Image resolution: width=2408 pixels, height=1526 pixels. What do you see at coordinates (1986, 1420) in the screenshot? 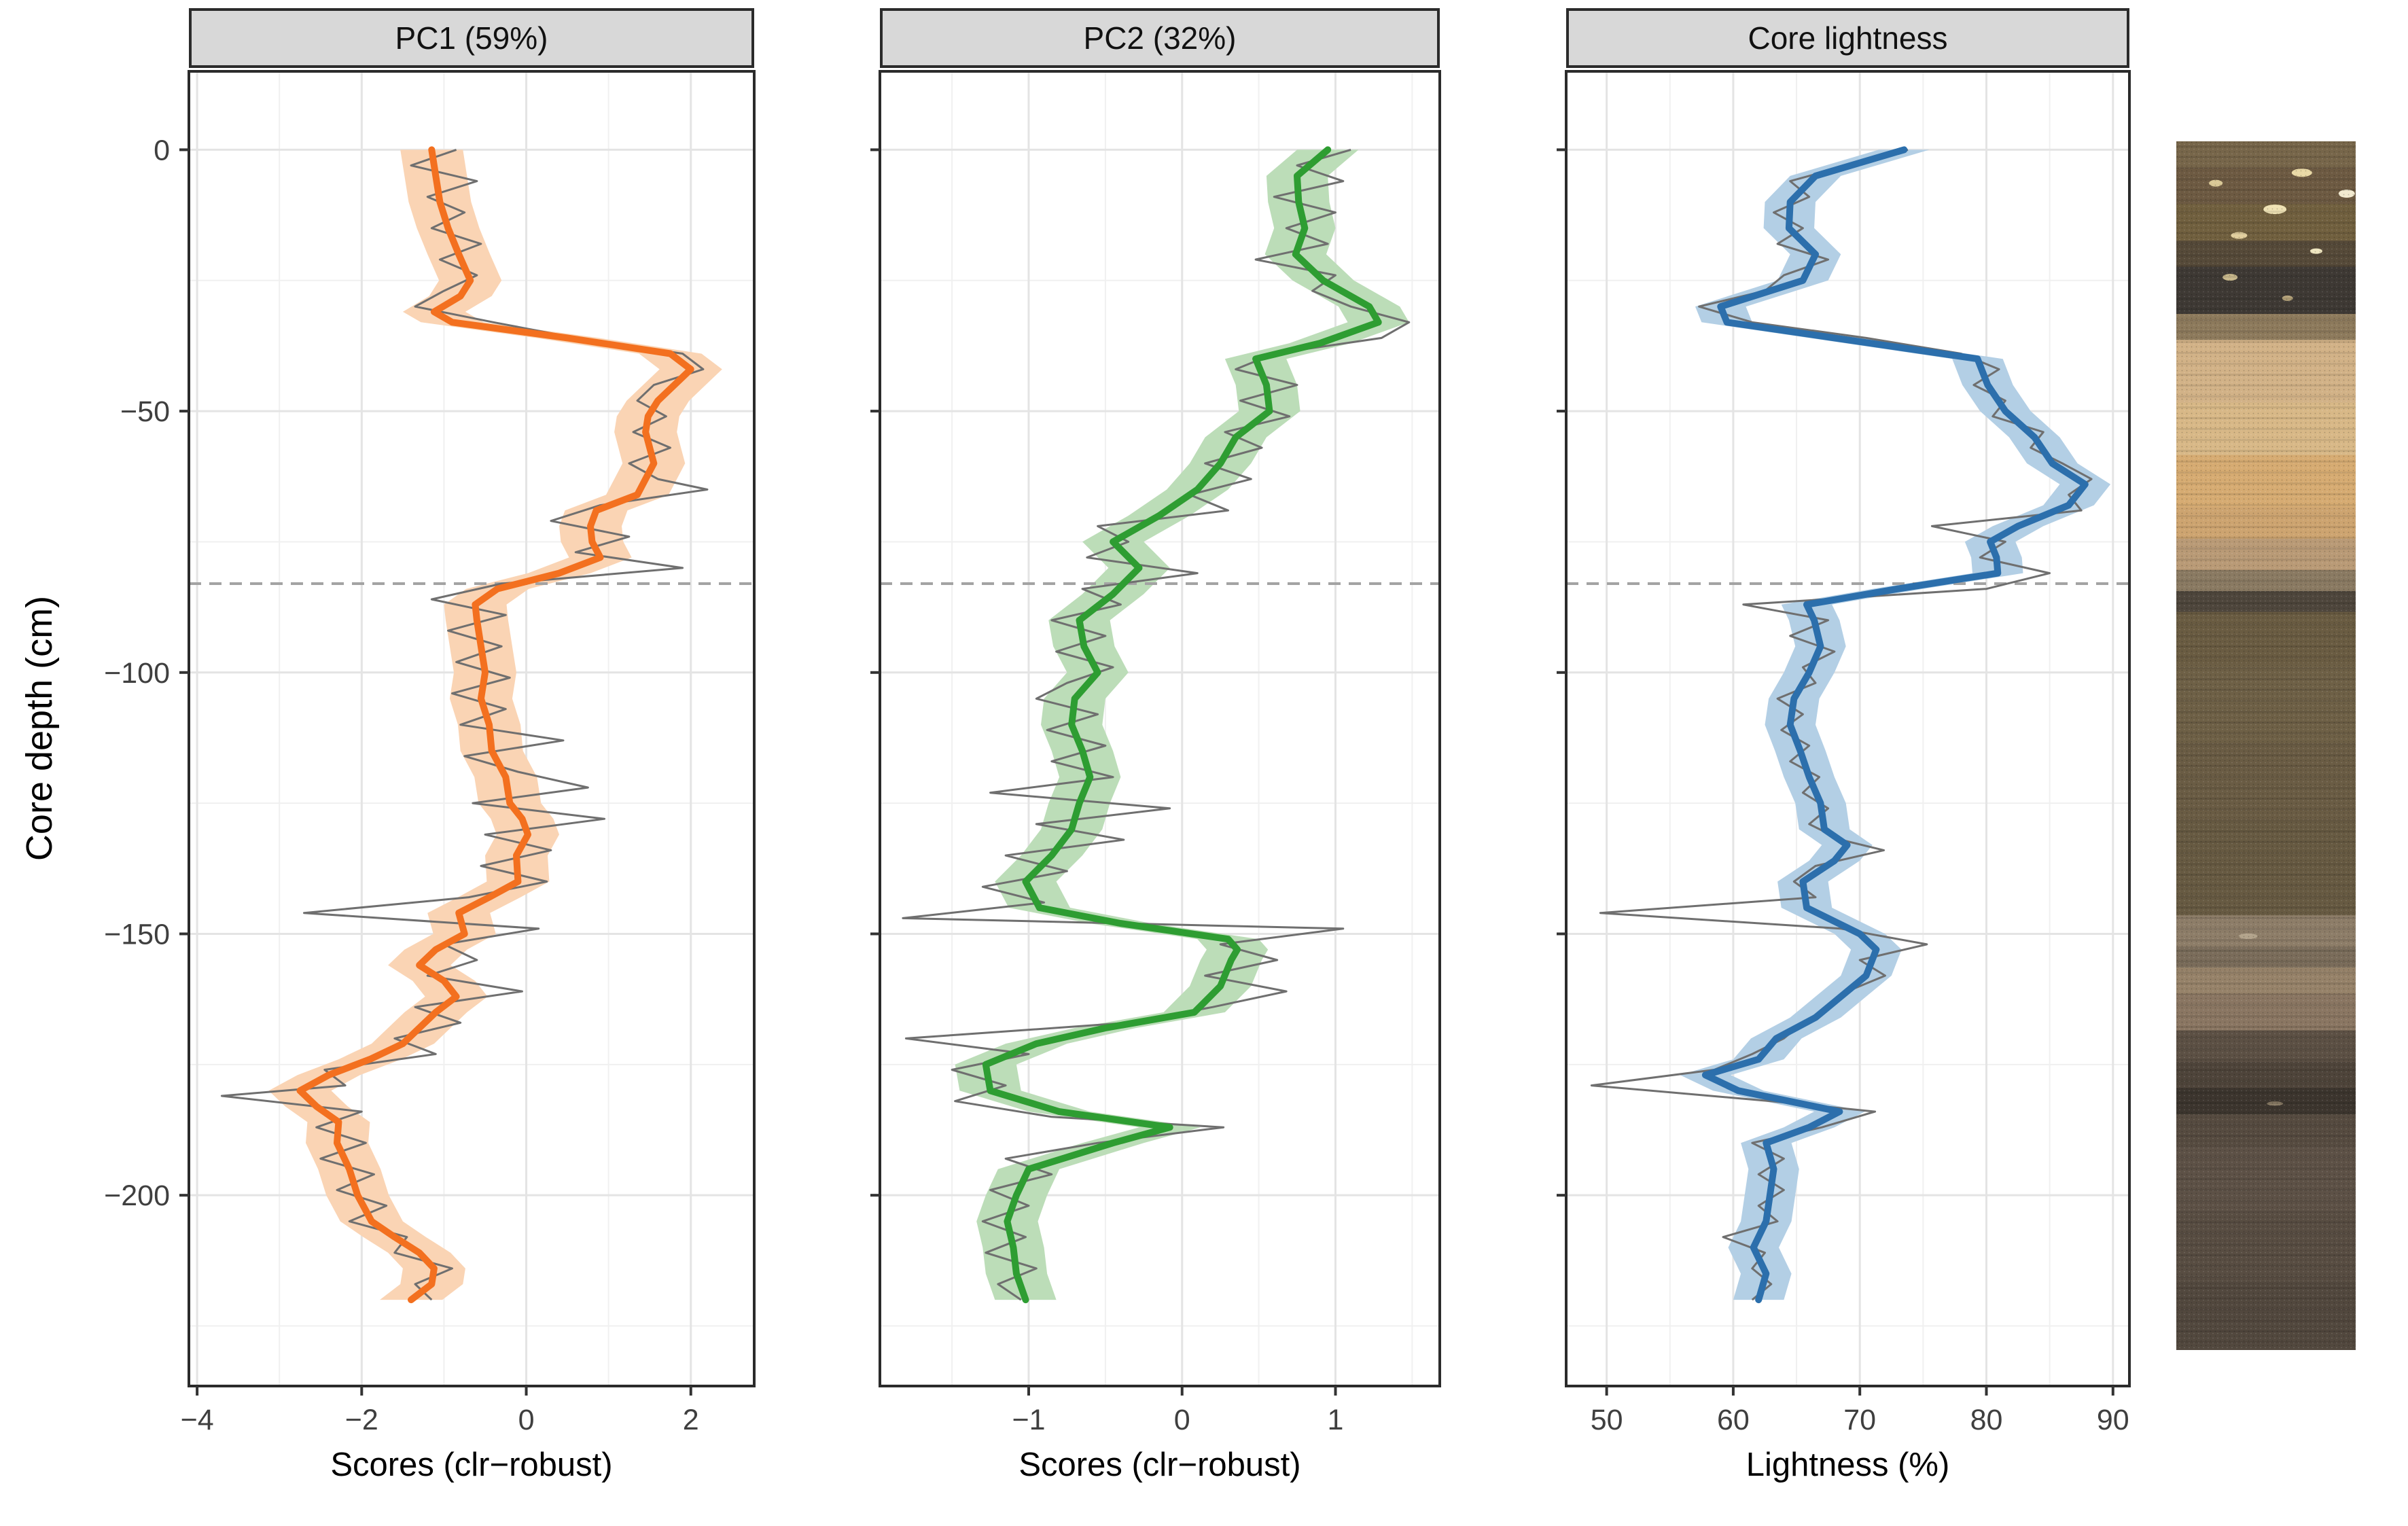
I see `svg-text: 80` at bounding box center [1986, 1420].